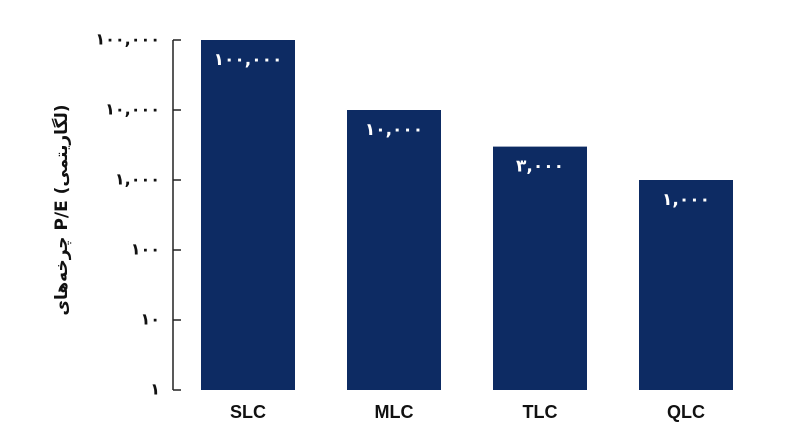 The width and height of the screenshot is (800, 447). What do you see at coordinates (137, 179) in the screenshot?
I see `y-tick-label: ۱,۰۰۰` at bounding box center [137, 179].